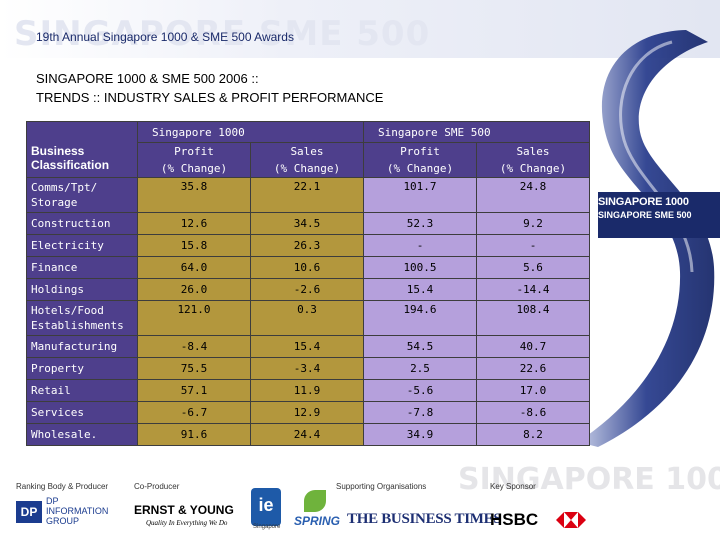  Describe the element at coordinates (82, 412) in the screenshot. I see `row-label: Services` at that location.